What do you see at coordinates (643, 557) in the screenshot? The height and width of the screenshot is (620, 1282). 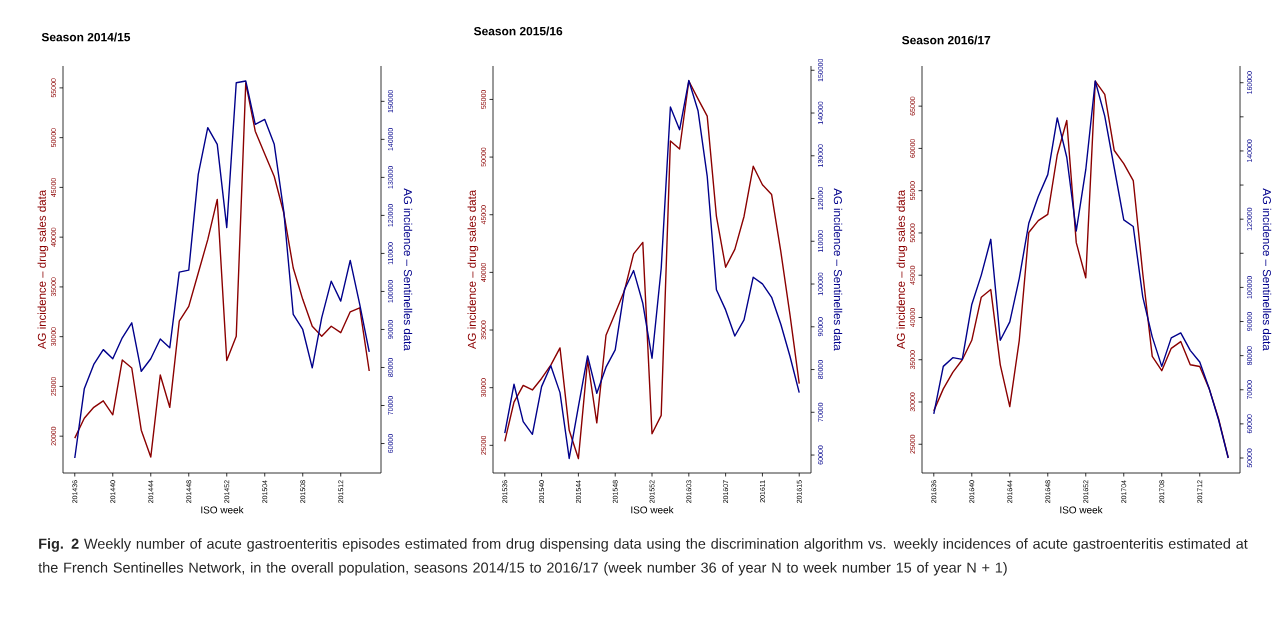 I see `text: Fig. 2 Weekly number of acute gastroenteritis episodes estimated from drug dispensing data using the discrimination algorithm vs. weekly incidences of acute gastroenteritis estimated at the French Sentinelles Network, in the overall population, seasons 2014/15 to 2016/17 (week number 36 of year N to week number 15 of year N + 1)` at bounding box center [643, 557].